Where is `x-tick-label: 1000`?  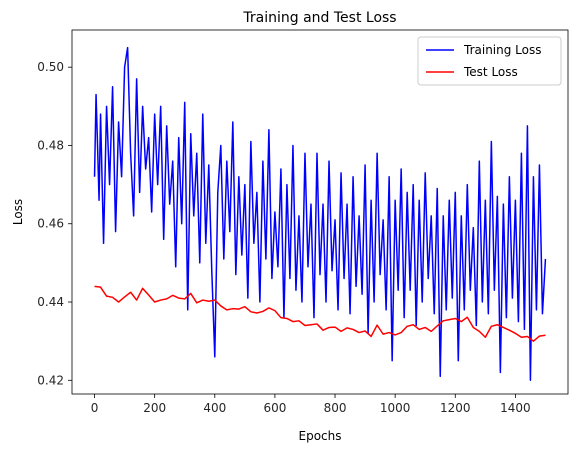
x-tick-label: 1000 is located at coordinates (395, 408).